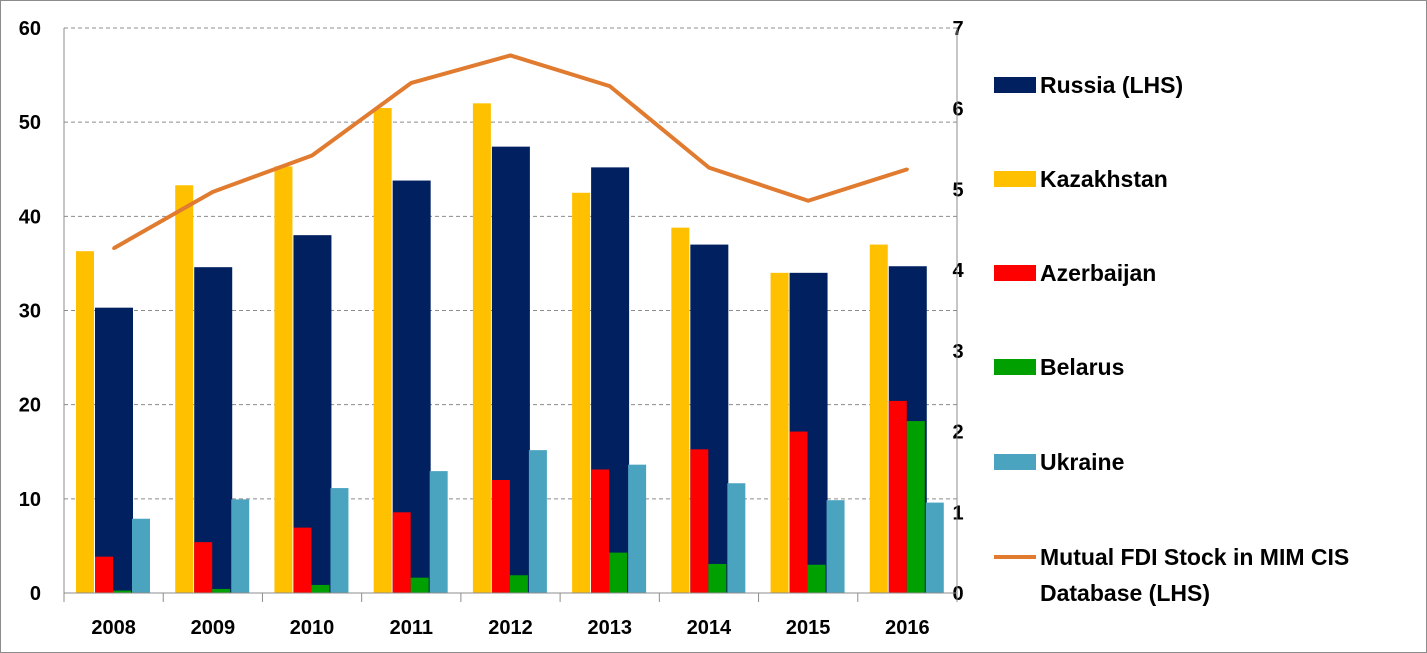 The image size is (1427, 653). Describe the element at coordinates (1015, 462) in the screenshot. I see `legend-swatch-ukraine` at that location.